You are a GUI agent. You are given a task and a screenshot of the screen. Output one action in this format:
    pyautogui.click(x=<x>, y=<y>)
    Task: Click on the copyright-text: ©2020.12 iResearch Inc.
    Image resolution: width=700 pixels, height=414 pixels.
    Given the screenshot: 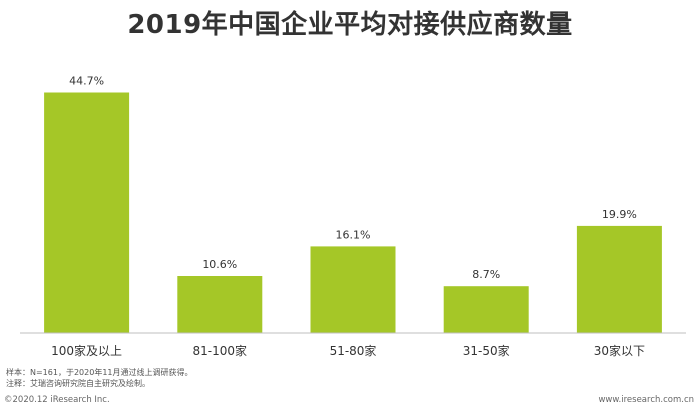 What is the action you would take?
    pyautogui.click(x=57, y=400)
    